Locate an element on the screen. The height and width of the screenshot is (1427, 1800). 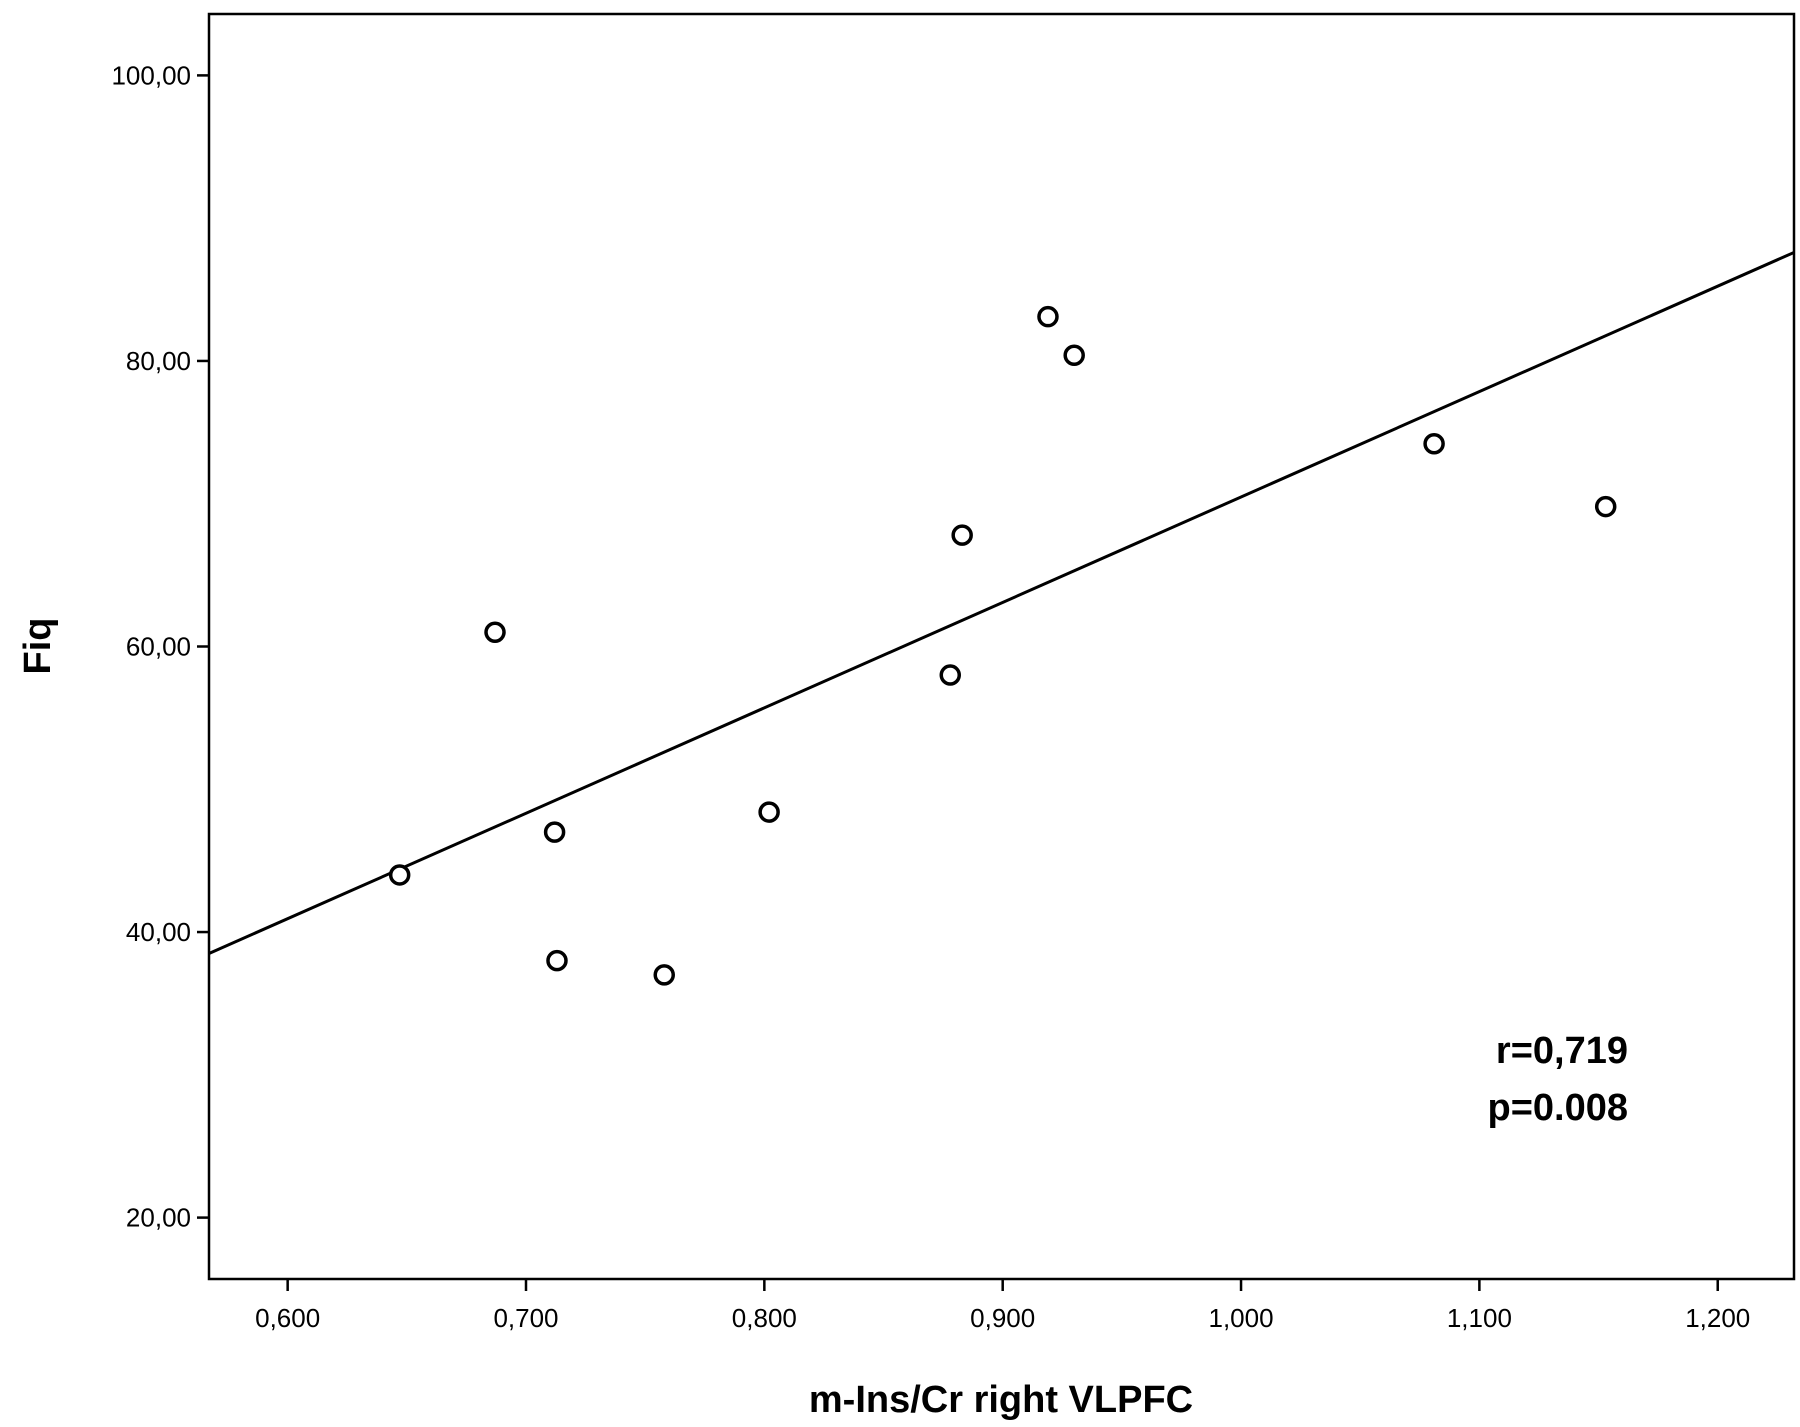
correlation-annotation: r=0,719 is located at coordinates (1562, 1051).